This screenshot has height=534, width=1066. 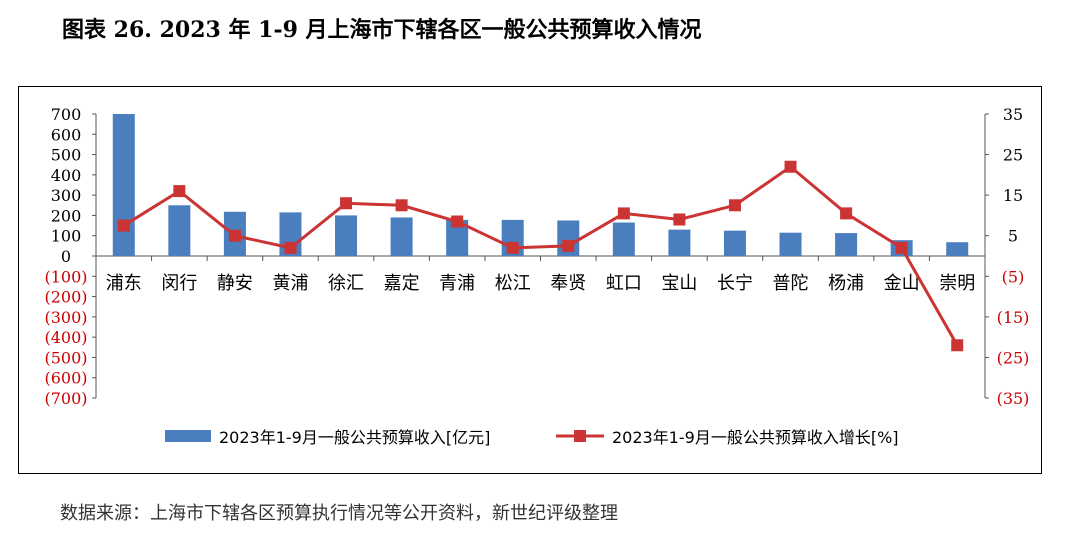 What do you see at coordinates (580, 436) in the screenshot?
I see `legend-line-marker` at bounding box center [580, 436].